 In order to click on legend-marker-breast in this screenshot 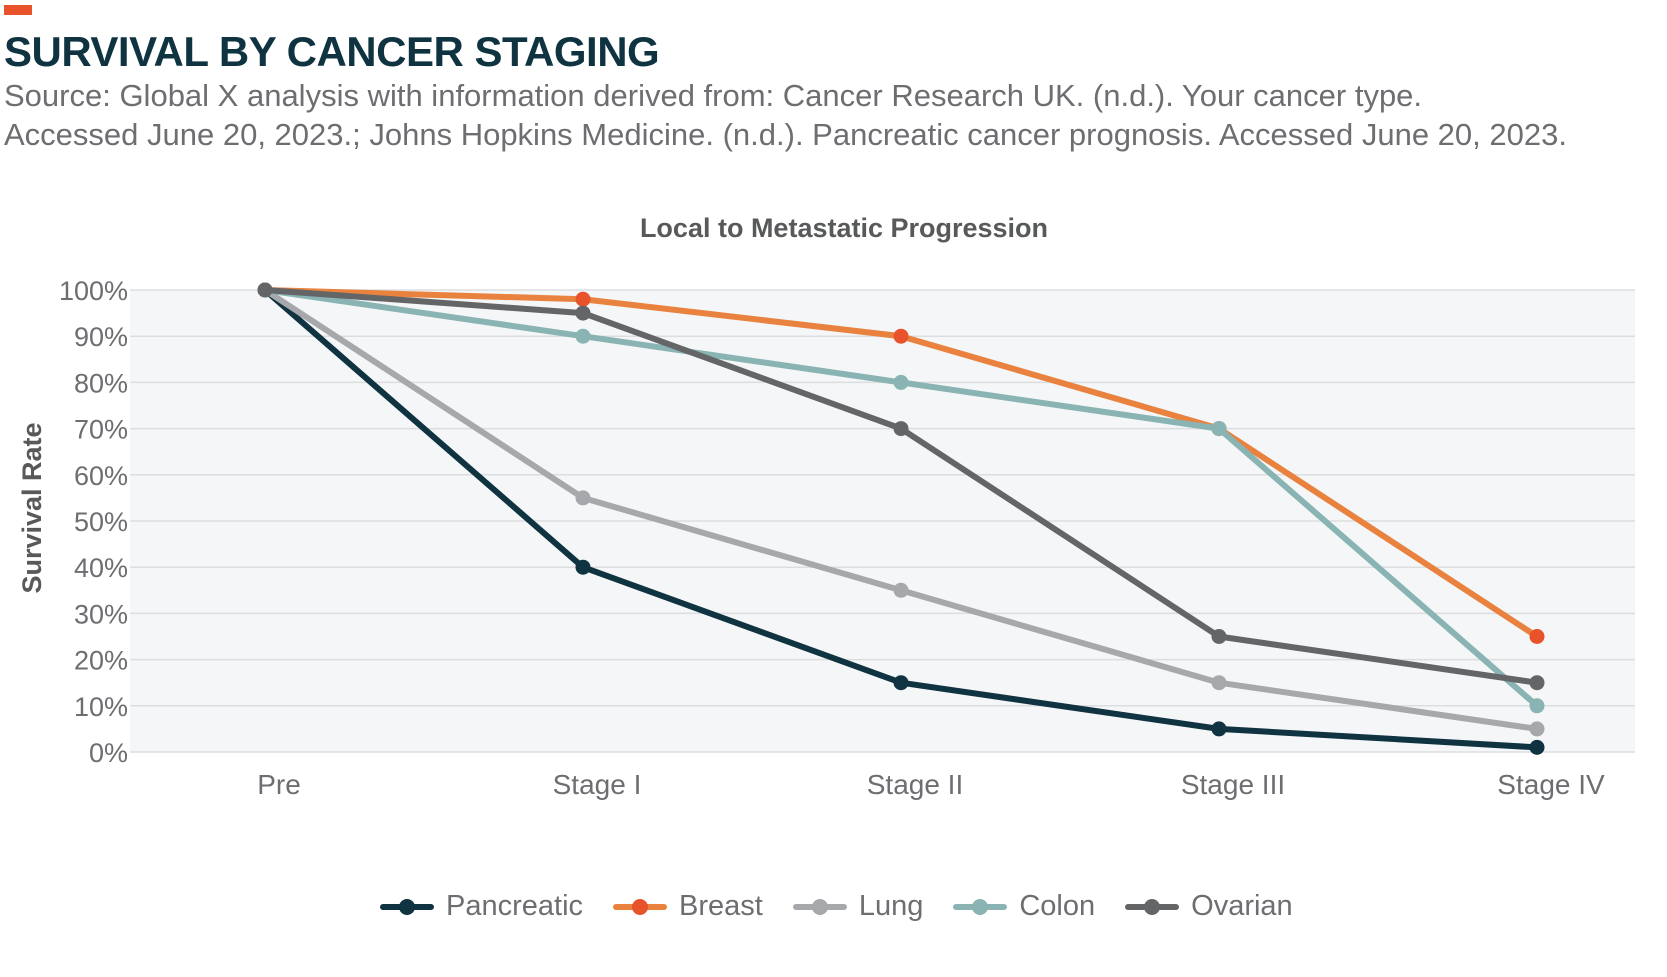, I will do `click(640, 906)`.